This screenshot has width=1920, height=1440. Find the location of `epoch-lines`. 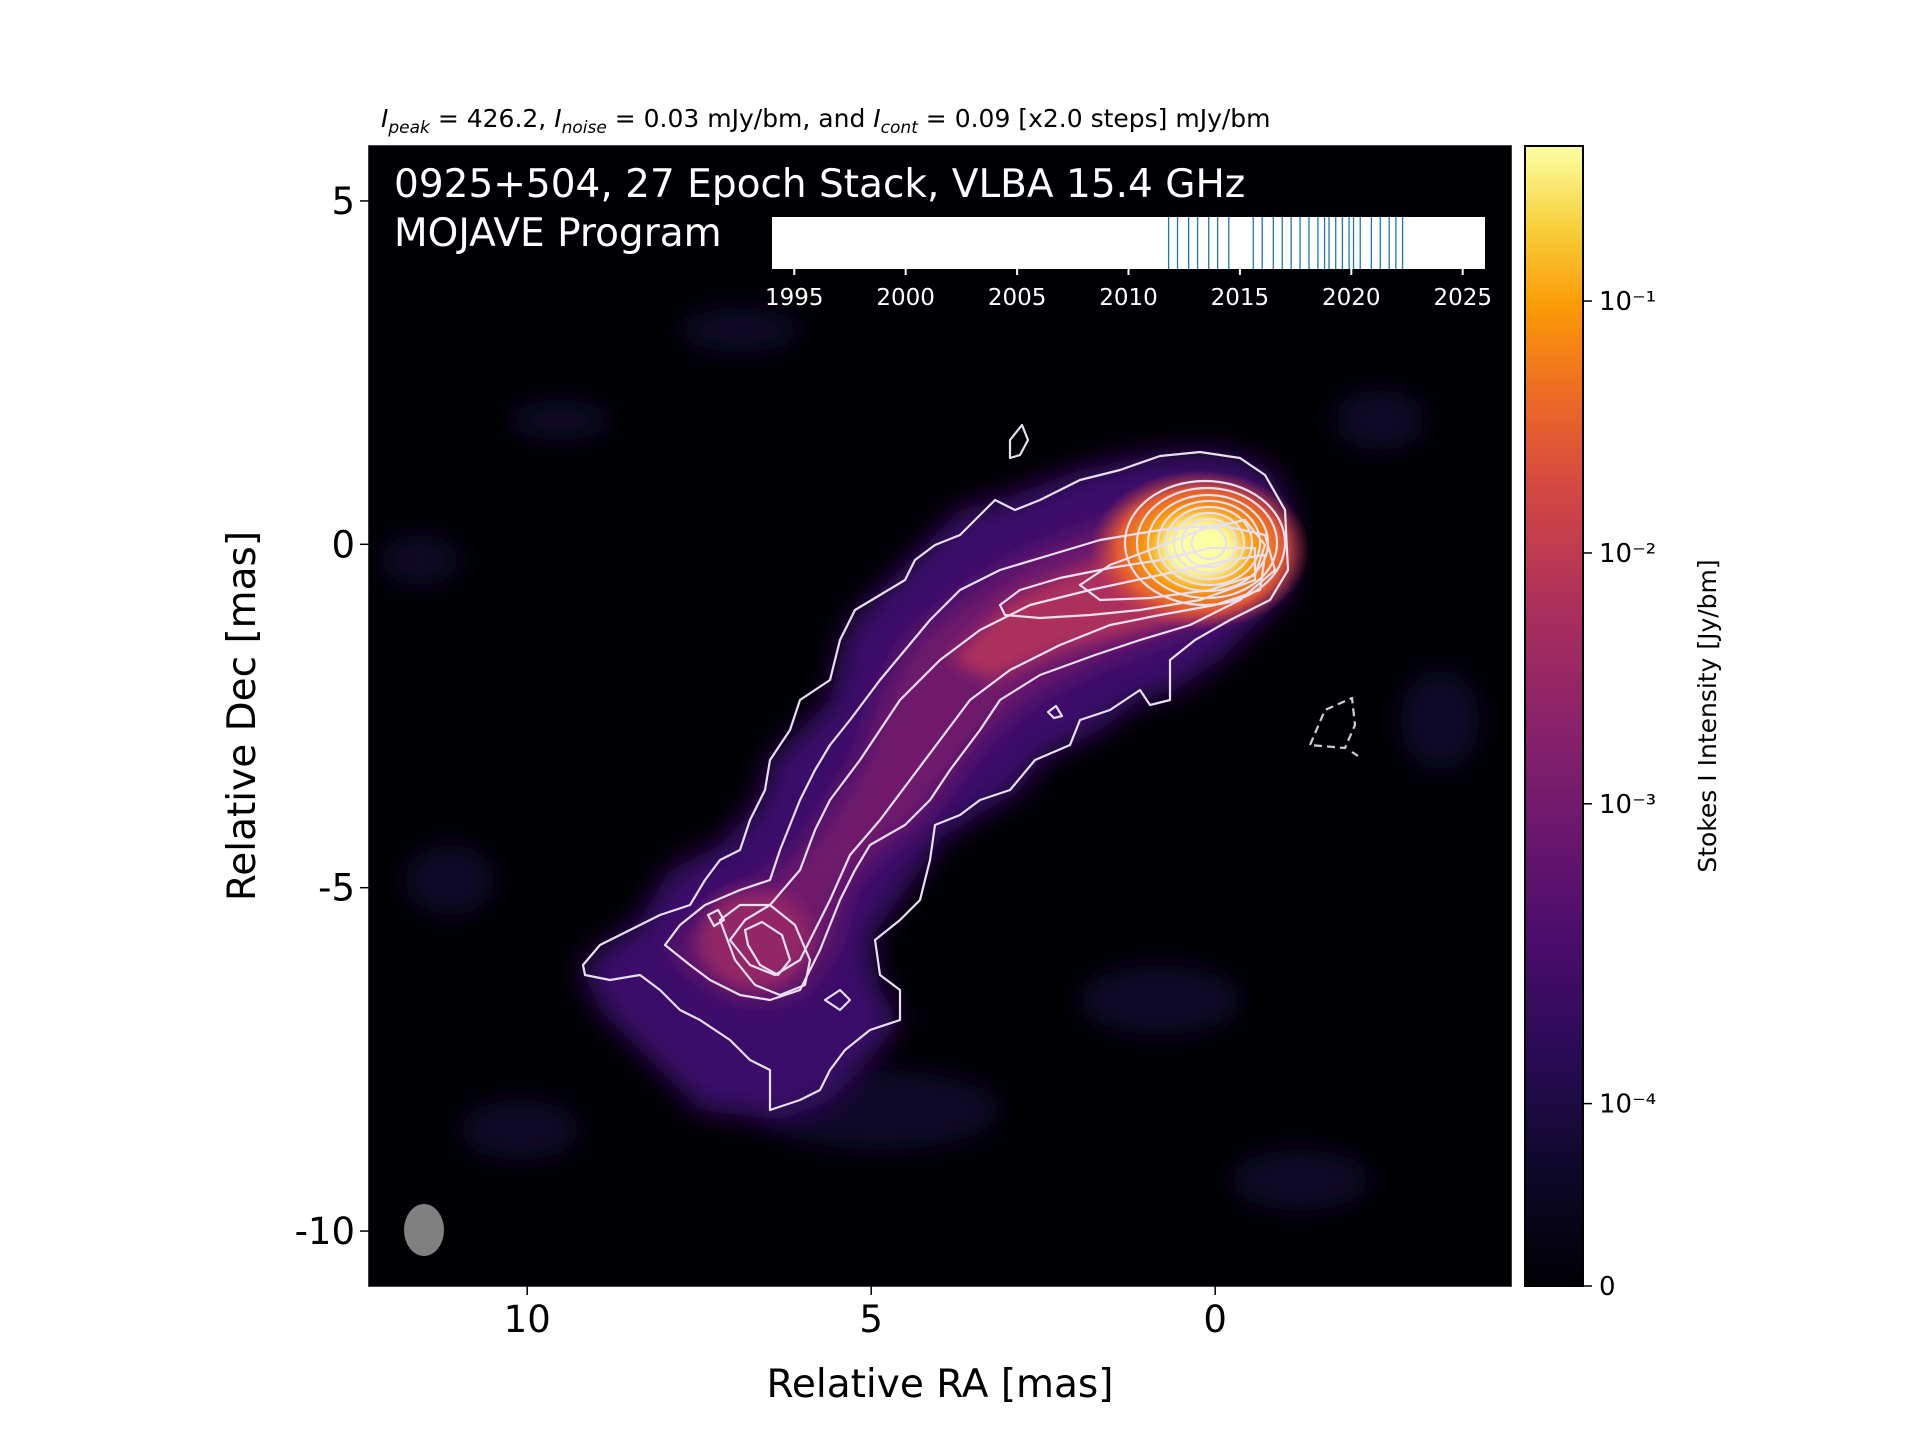

epoch-lines is located at coordinates (1285, 243).